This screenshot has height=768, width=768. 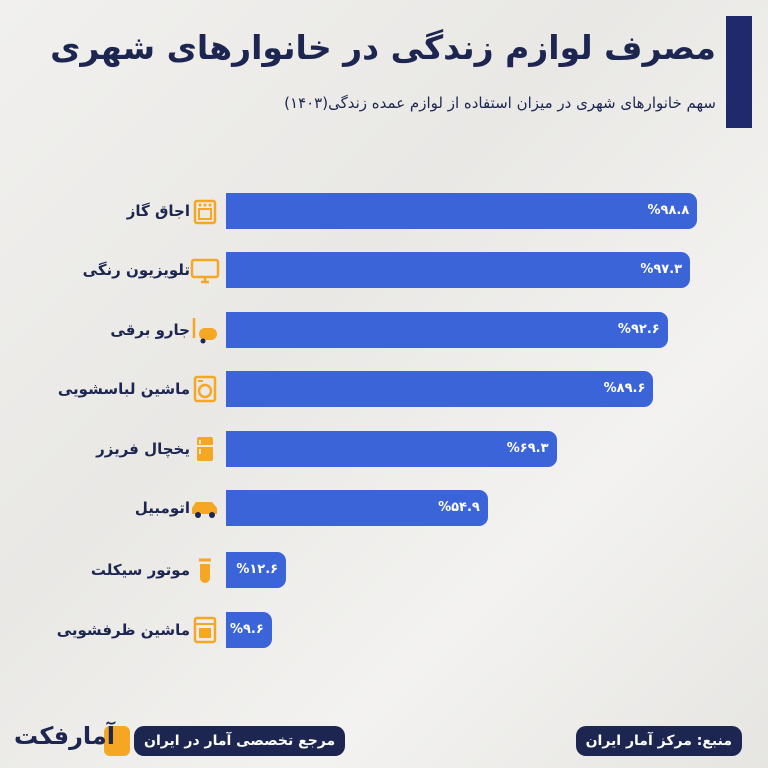 I want to click on value-label: %۹.۶, so click(x=246, y=629).